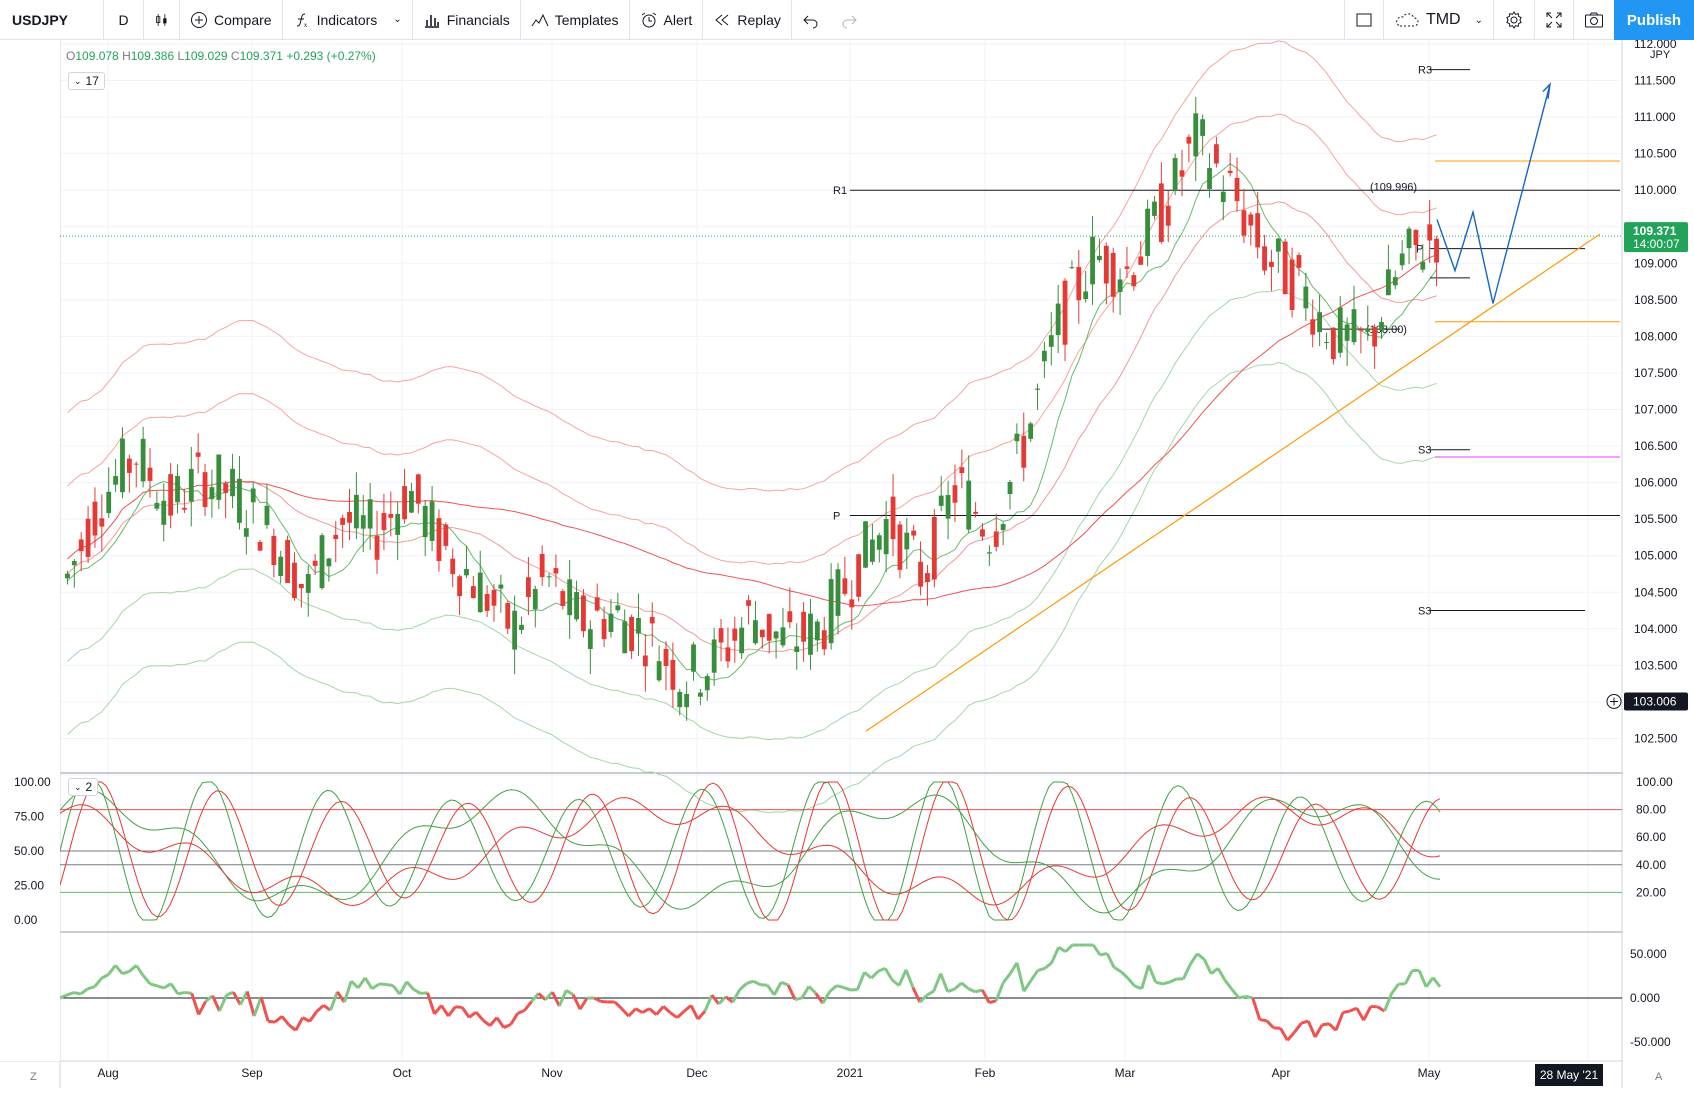  Describe the element at coordinates (126, 56) in the screenshot. I see `high-label: H` at that location.